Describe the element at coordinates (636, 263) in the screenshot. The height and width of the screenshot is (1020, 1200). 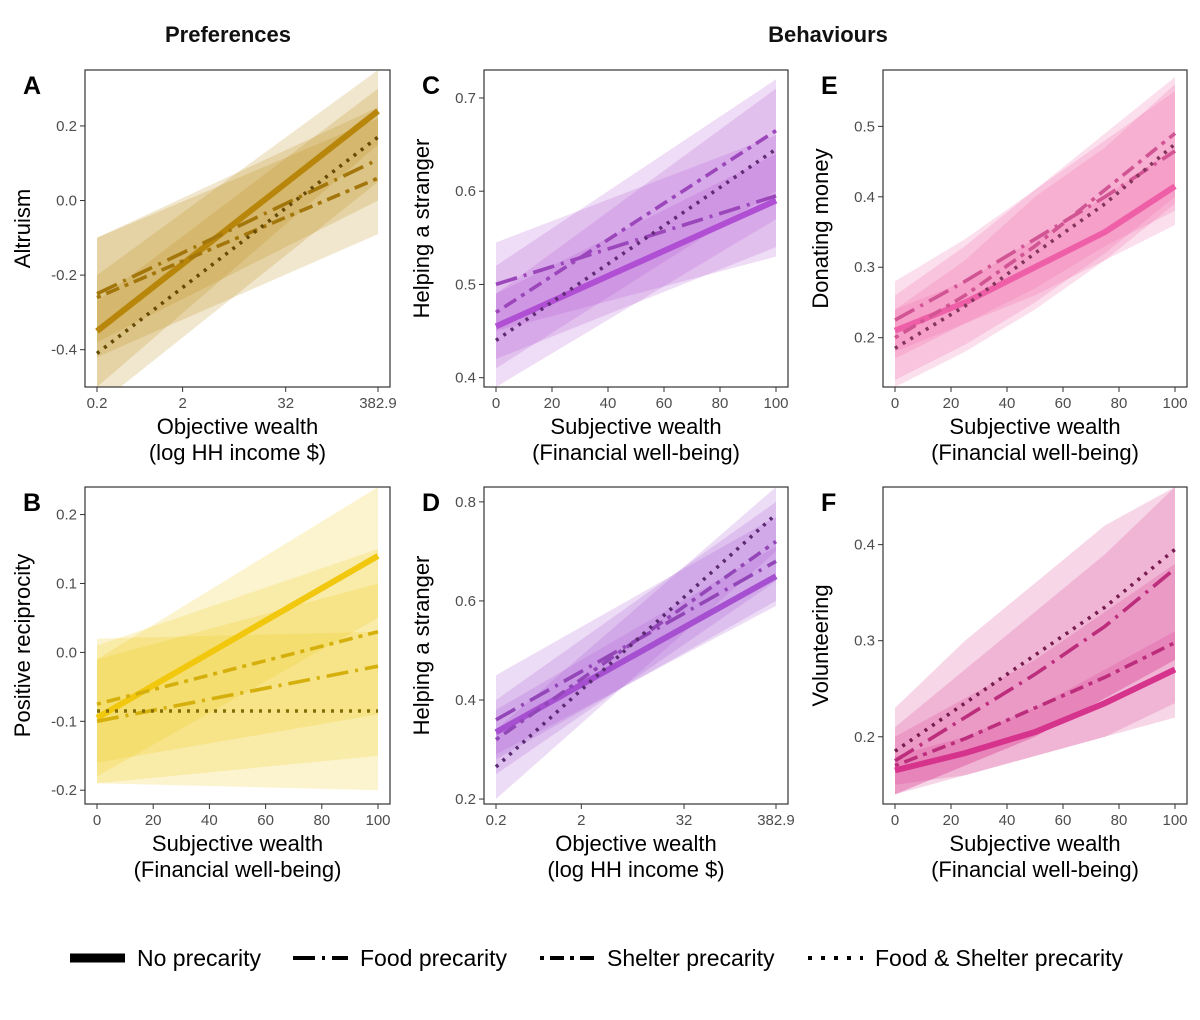
I see `series-line-no-precarity` at that location.